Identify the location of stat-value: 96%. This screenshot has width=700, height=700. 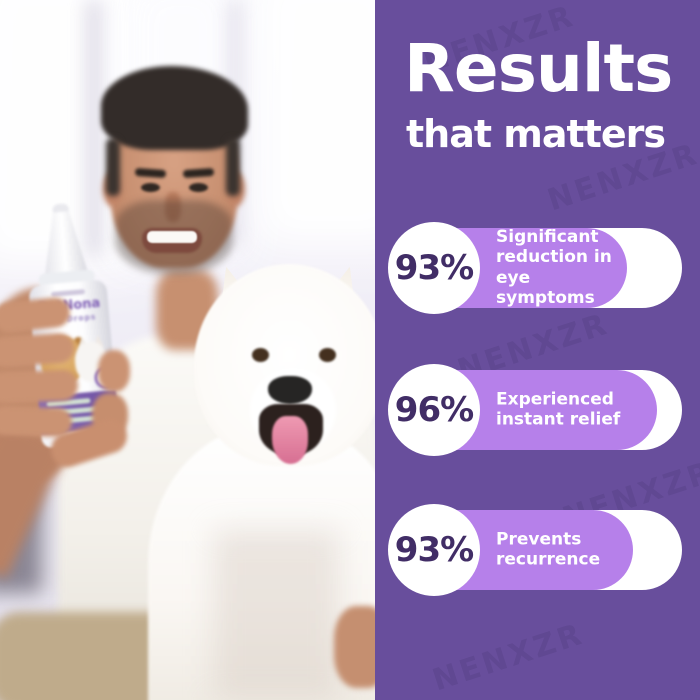
(434, 410).